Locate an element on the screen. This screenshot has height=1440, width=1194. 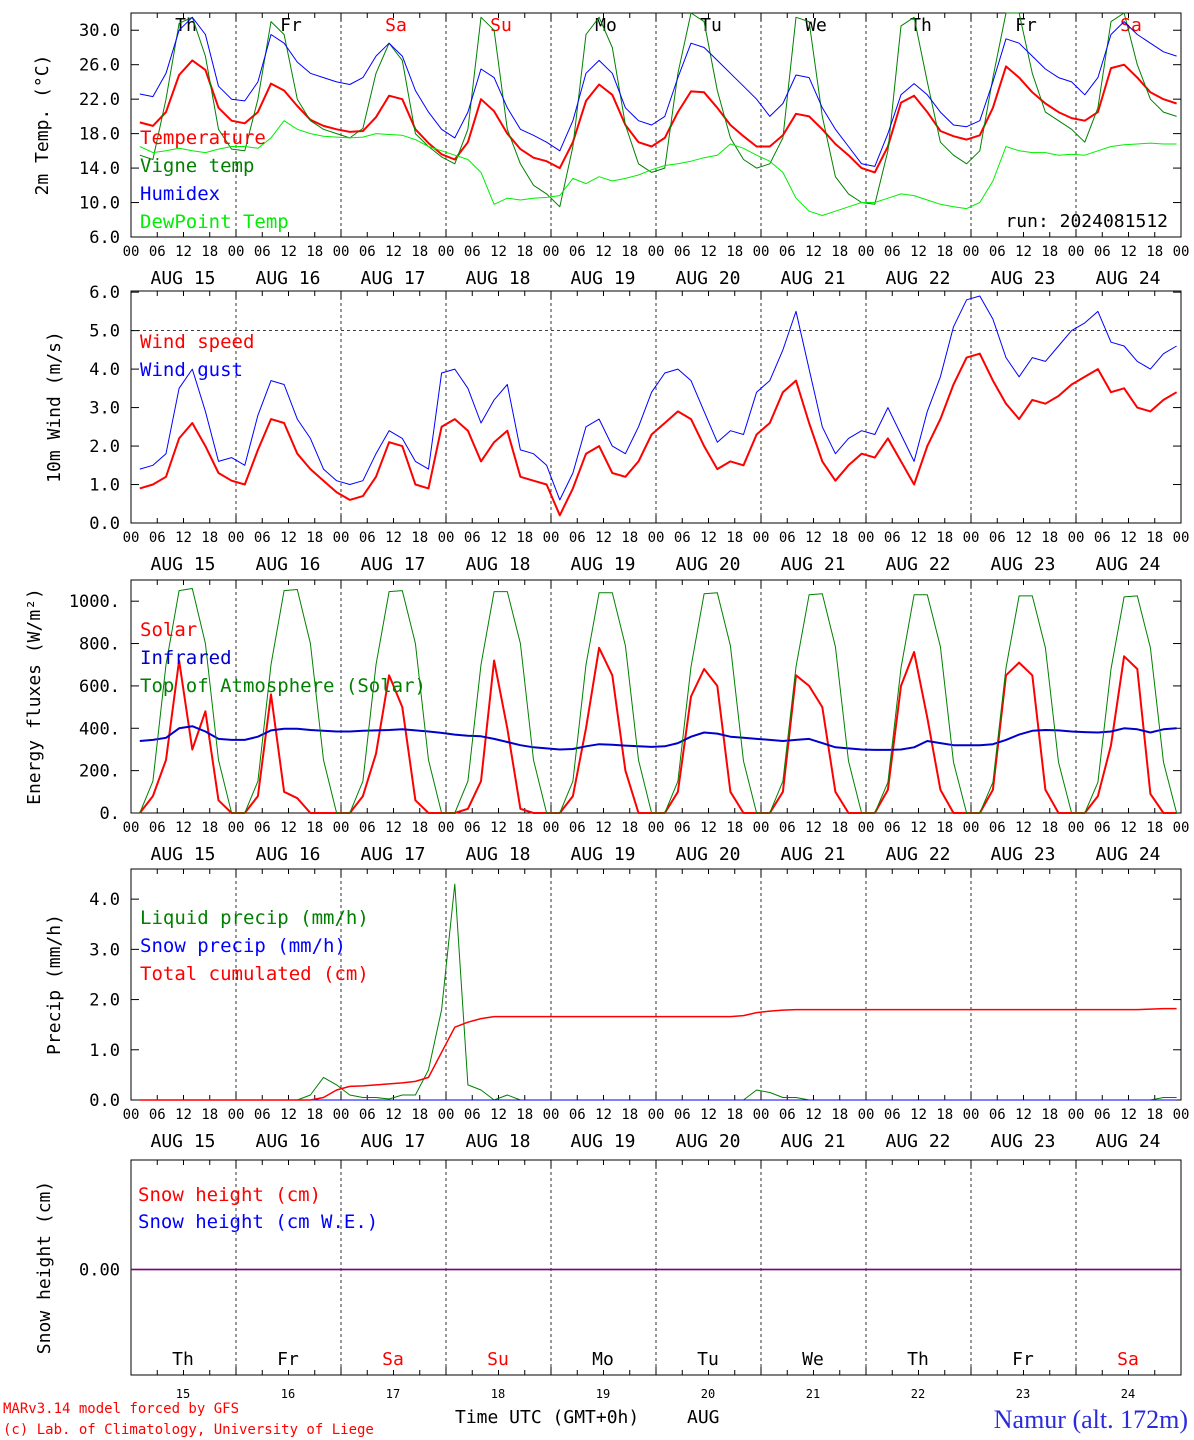
temperature-panel: run: 2024081512 is located at coordinates (1086, 221).